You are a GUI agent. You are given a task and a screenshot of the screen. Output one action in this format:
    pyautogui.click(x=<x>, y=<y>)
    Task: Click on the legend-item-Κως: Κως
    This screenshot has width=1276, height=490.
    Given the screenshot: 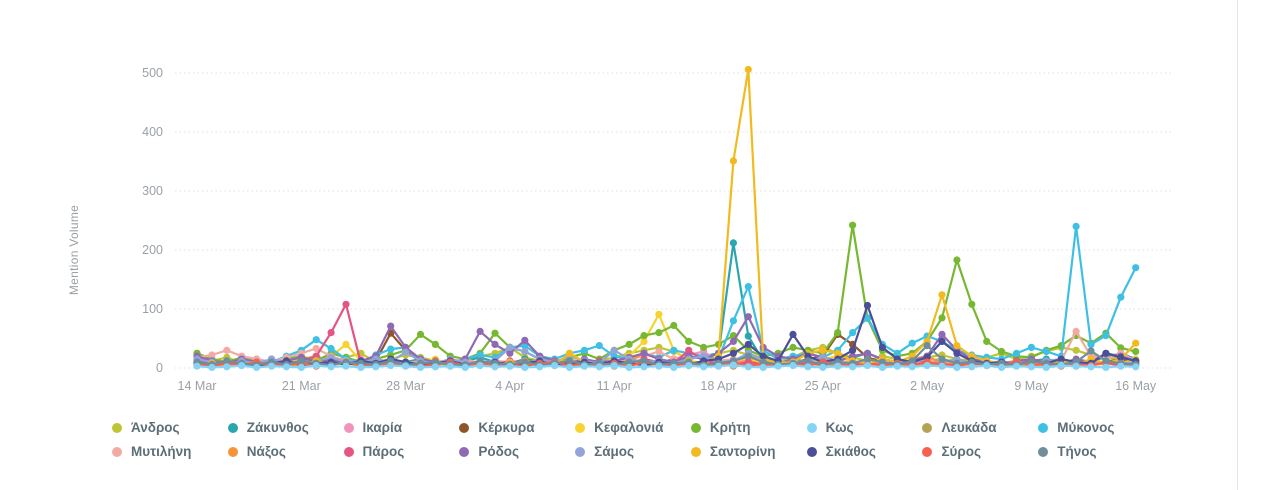 What is the action you would take?
    pyautogui.click(x=864, y=427)
    